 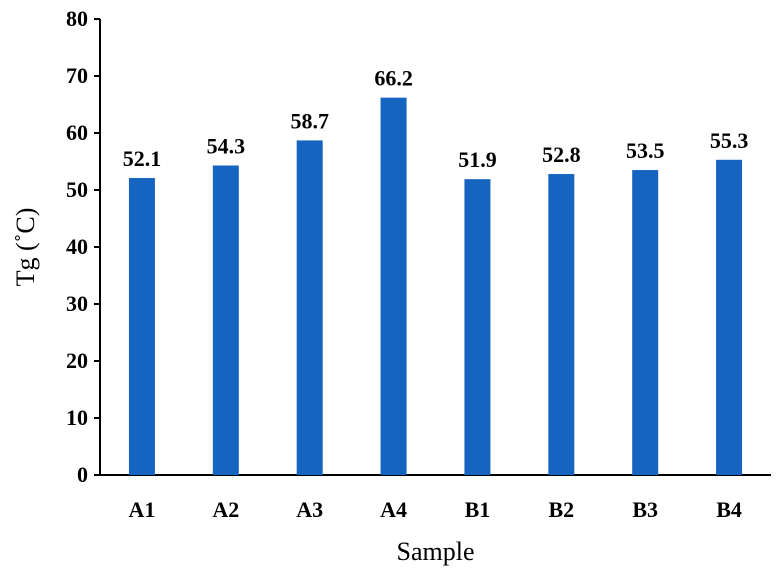 I want to click on x-tick-label: A4, so click(x=393, y=509).